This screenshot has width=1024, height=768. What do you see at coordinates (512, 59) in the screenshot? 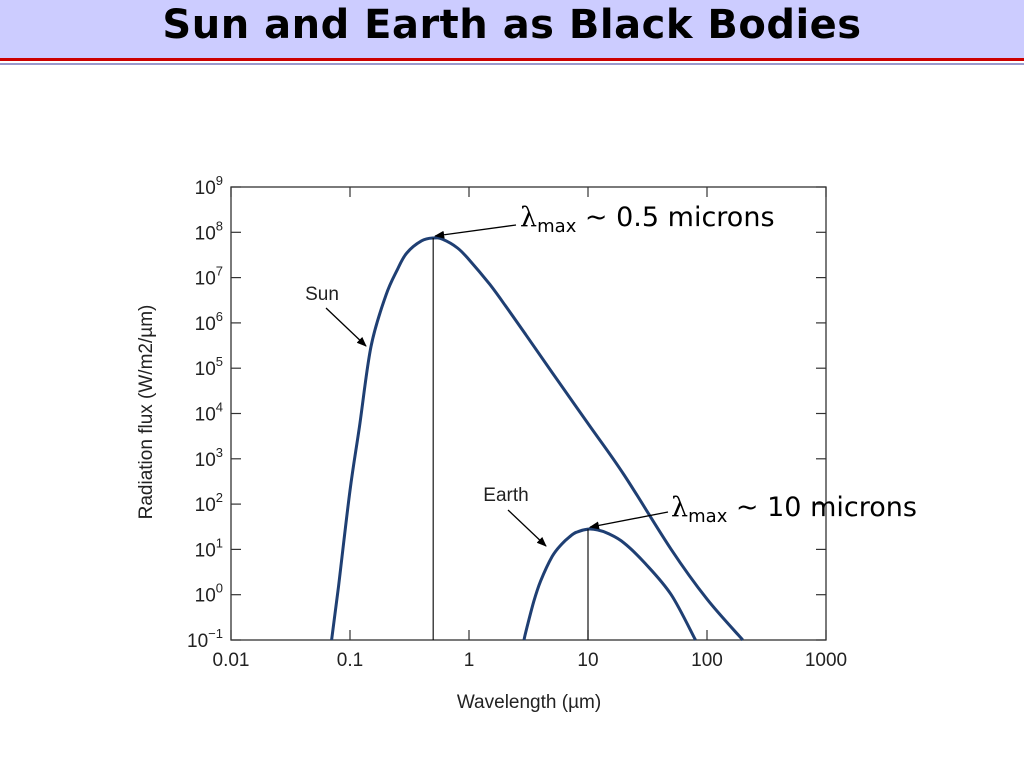
I see `title-underline-red` at bounding box center [512, 59].